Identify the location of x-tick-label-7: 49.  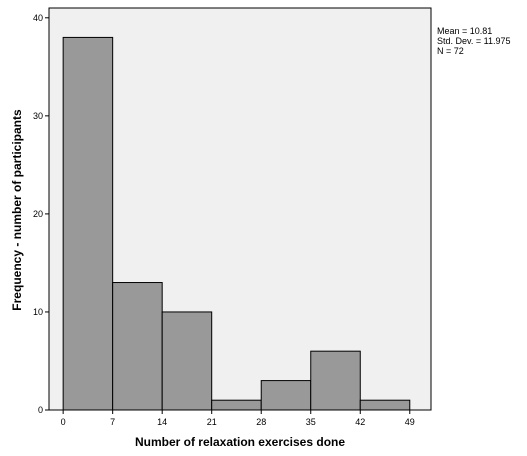
(410, 422).